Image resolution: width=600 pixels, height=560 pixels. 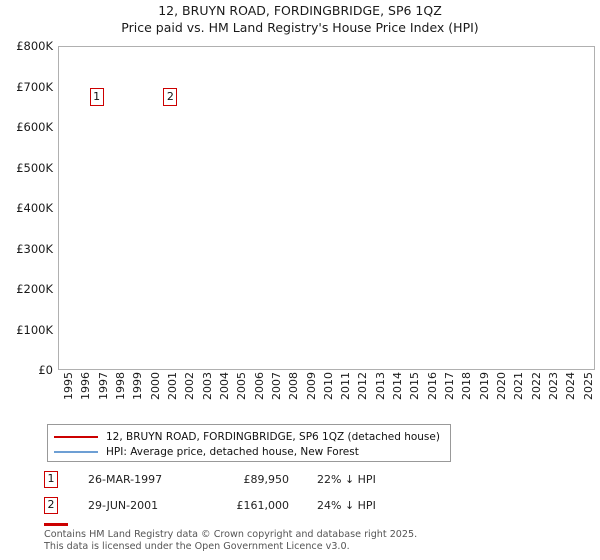 I want to click on x-tick-label: 2016, so click(x=432, y=386).